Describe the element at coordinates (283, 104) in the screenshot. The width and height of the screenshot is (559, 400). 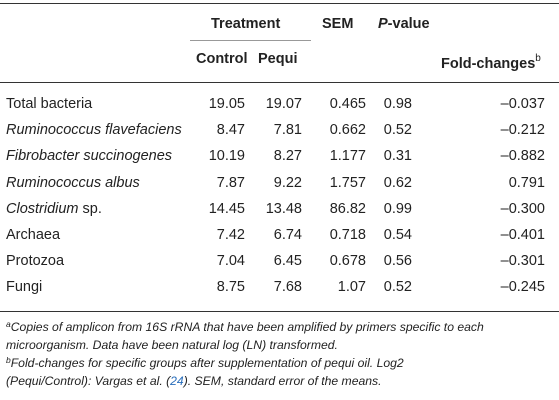
I see `cell-pequi: 19.07` at that location.